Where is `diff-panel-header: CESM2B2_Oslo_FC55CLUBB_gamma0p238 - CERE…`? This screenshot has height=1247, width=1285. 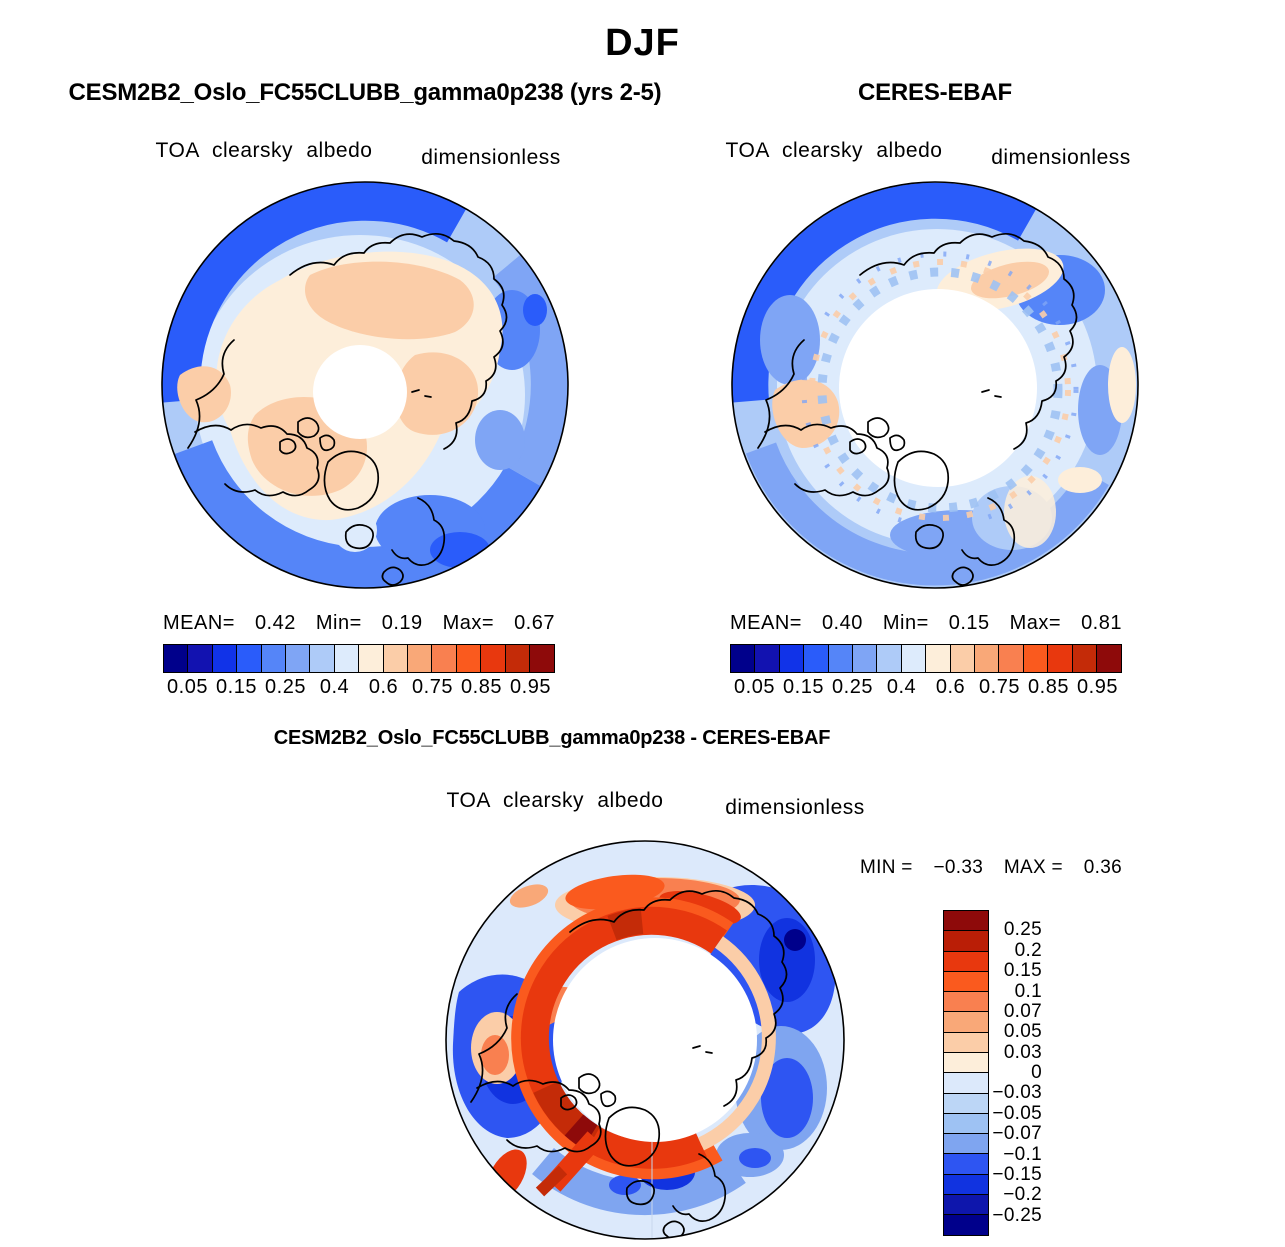 diff-panel-header: CESM2B2_Oslo_FC55CLUBB_gamma0p238 - CERE… is located at coordinates (552, 738).